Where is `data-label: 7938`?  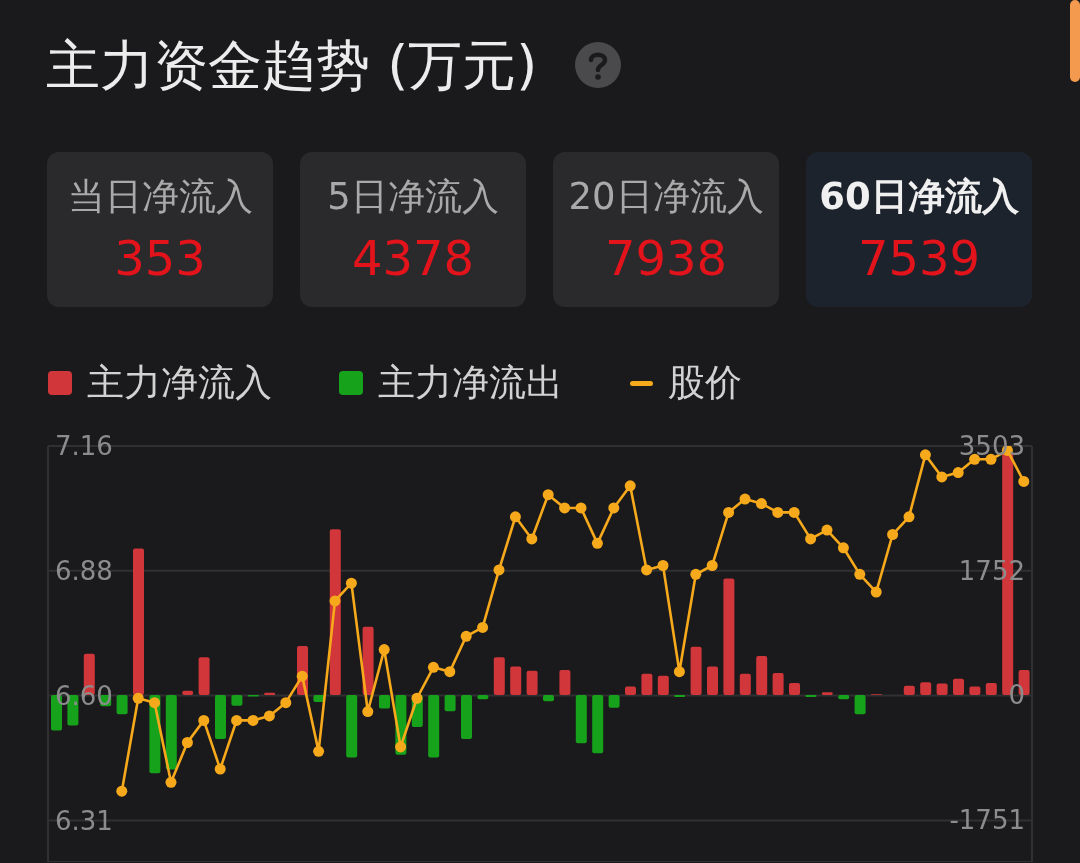 data-label: 7938 is located at coordinates (666, 258).